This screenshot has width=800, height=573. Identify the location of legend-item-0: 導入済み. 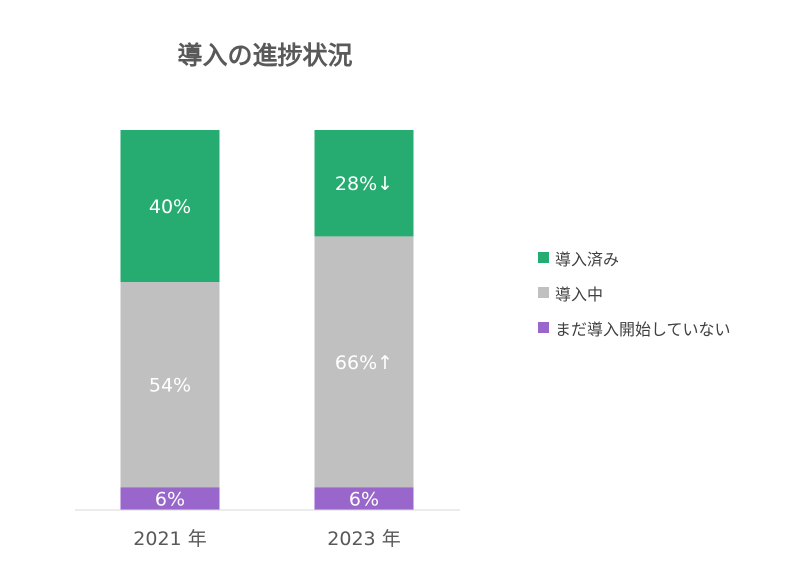
(634, 257).